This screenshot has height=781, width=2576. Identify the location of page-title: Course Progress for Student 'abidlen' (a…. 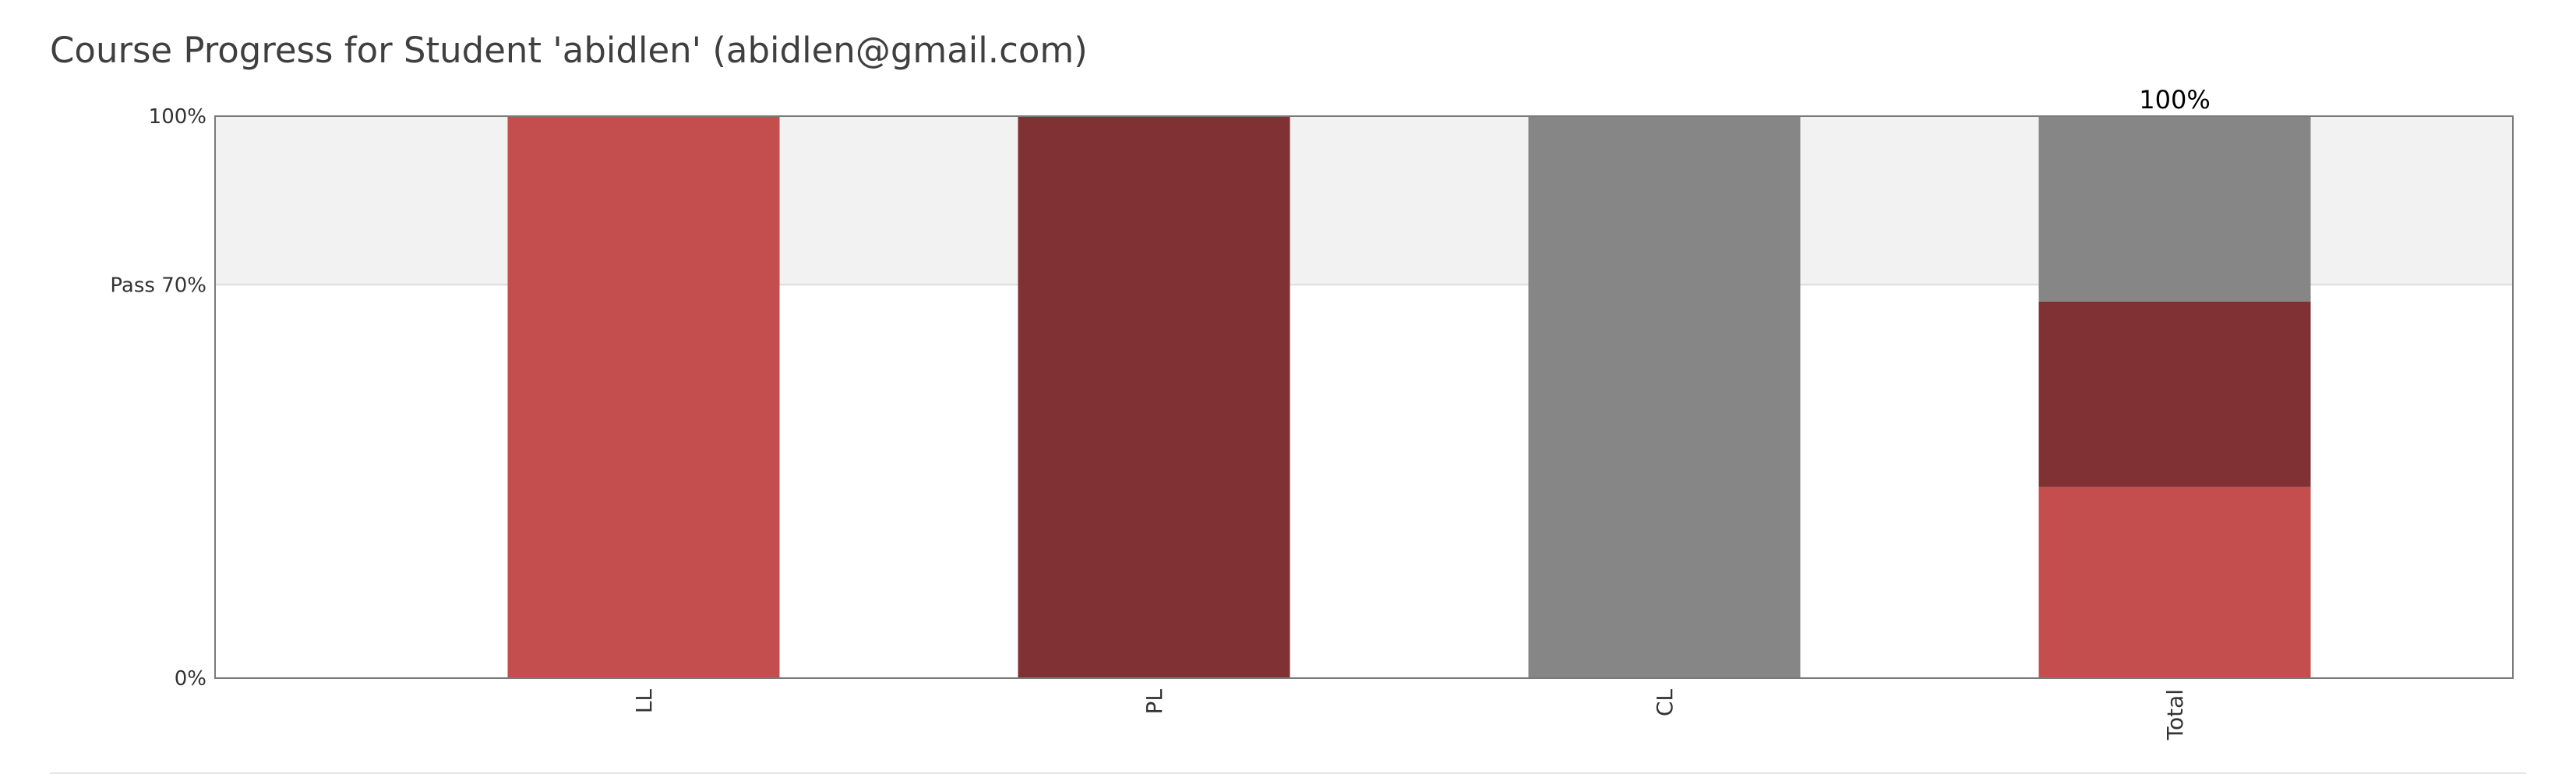
(569, 50).